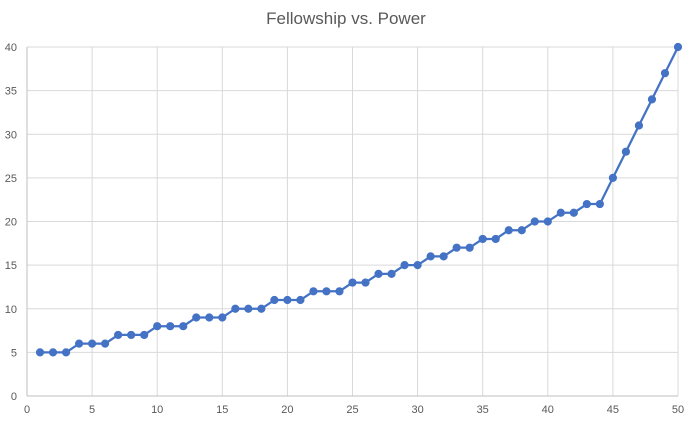  Describe the element at coordinates (678, 410) in the screenshot. I see `x-tick-label: 50` at that location.